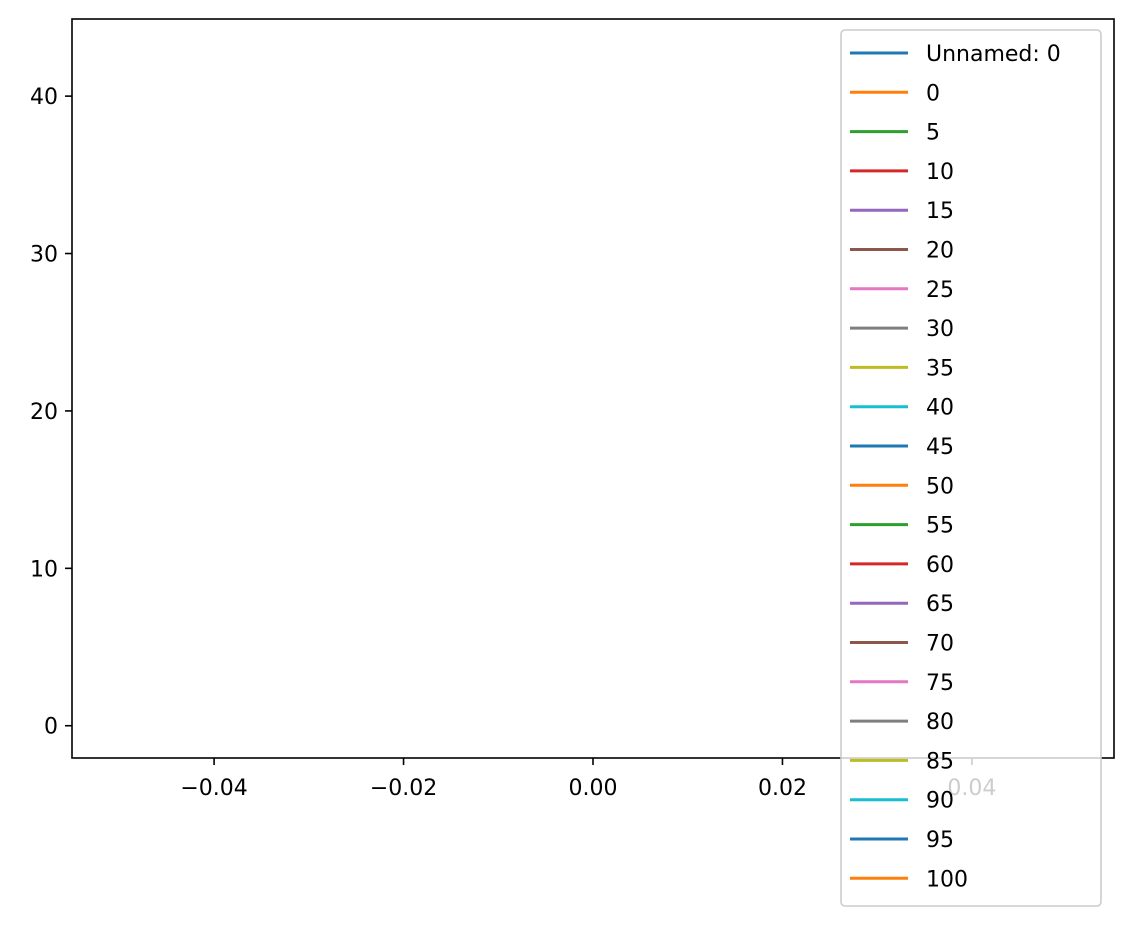 Image resolution: width=1132 pixels, height=925 pixels. Describe the element at coordinates (940, 604) in the screenshot. I see `legend-label: 65` at that location.